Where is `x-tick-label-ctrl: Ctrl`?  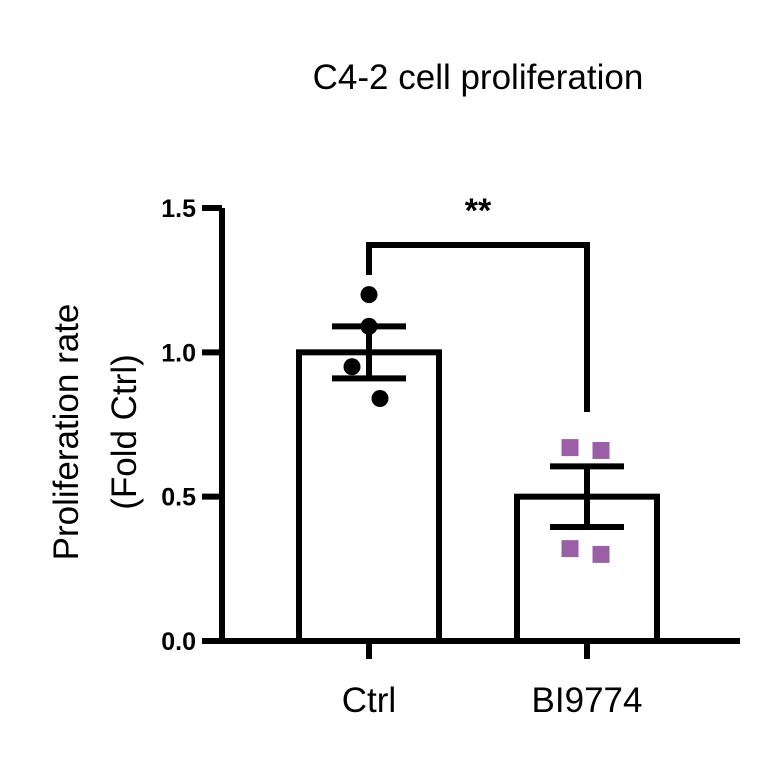 x-tick-label-ctrl: Ctrl is located at coordinates (369, 700).